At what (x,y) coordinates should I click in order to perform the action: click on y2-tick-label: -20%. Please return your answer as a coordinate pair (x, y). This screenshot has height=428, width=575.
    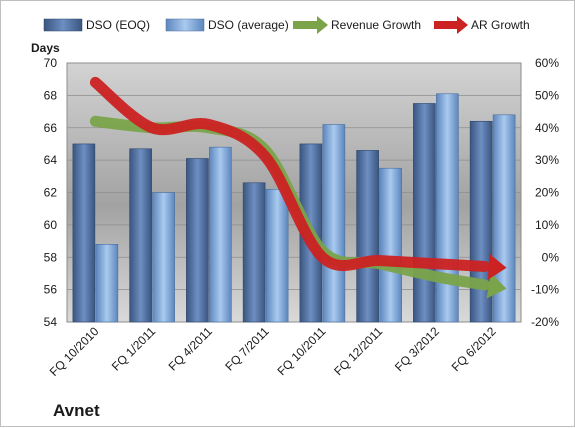
    Looking at the image, I should click on (545, 322).